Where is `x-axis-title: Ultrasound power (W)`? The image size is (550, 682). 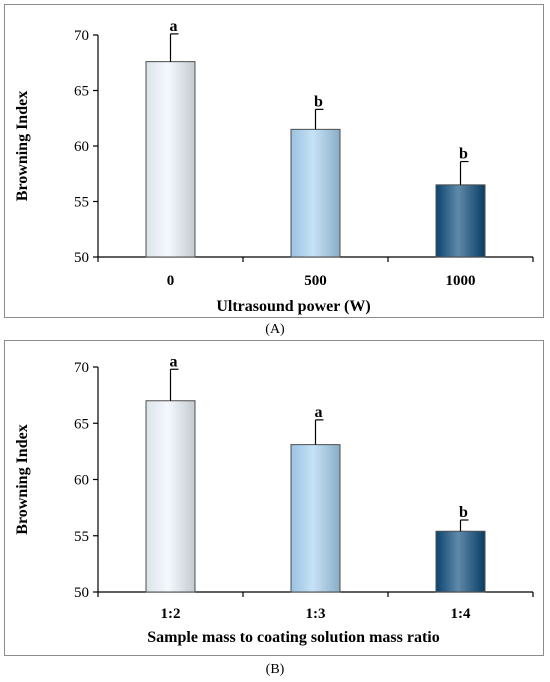
x-axis-title: Ultrasound power (W) is located at coordinates (293, 306).